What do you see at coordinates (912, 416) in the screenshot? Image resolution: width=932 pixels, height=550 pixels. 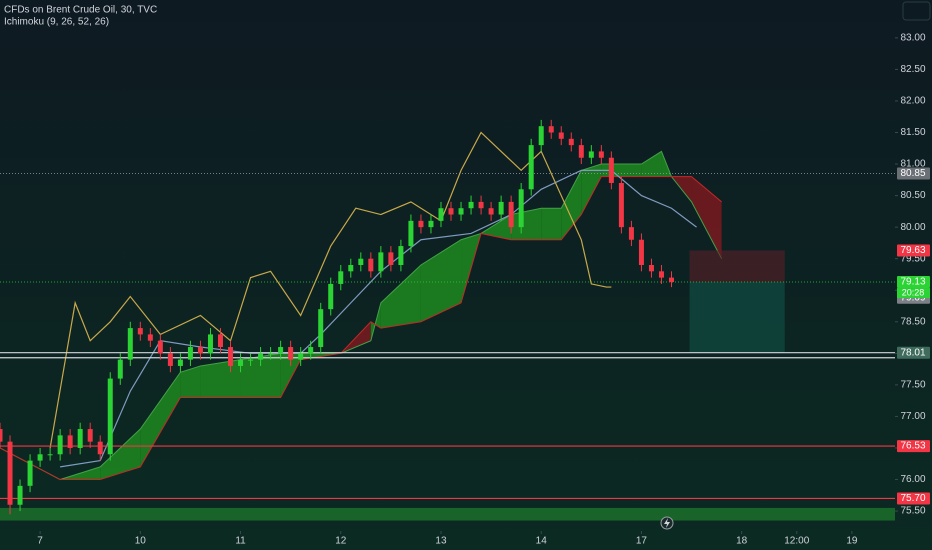 I see `y-tick-label: 77.00` at bounding box center [912, 416].